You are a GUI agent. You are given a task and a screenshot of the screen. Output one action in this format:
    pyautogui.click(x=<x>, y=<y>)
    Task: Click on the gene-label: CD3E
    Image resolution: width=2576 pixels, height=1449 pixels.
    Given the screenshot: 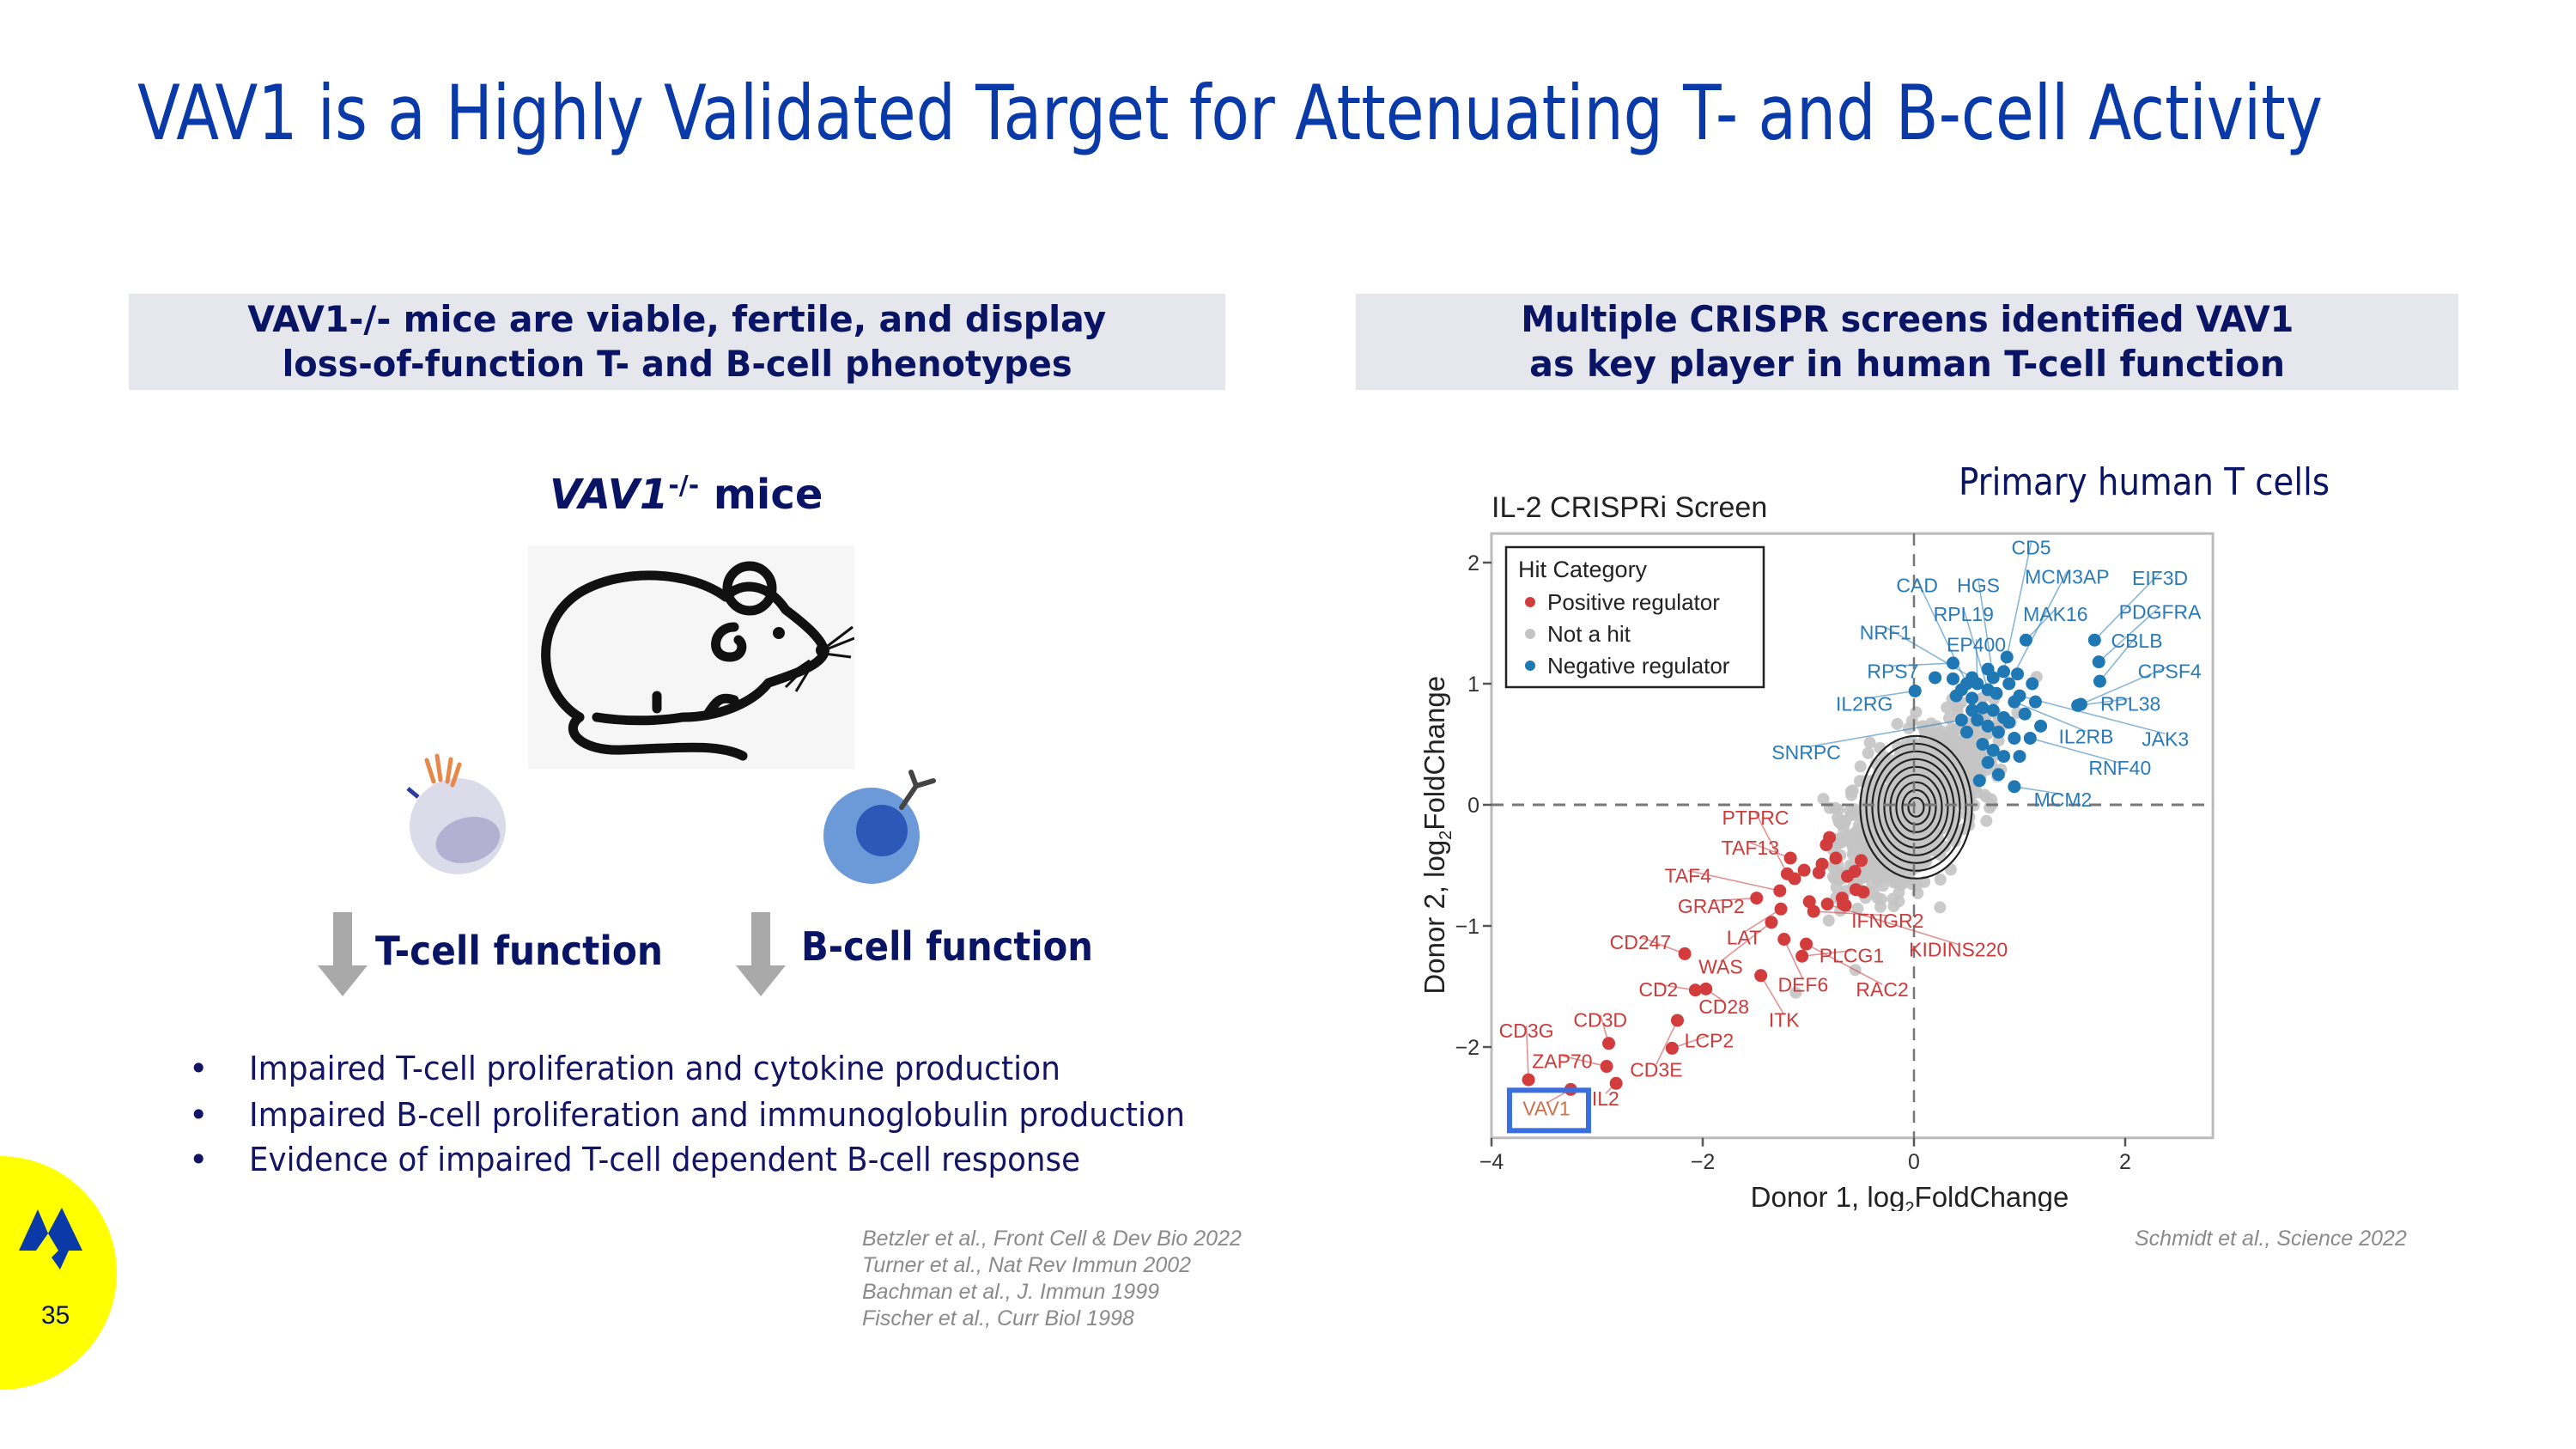 What is the action you would take?
    pyautogui.click(x=1656, y=1069)
    